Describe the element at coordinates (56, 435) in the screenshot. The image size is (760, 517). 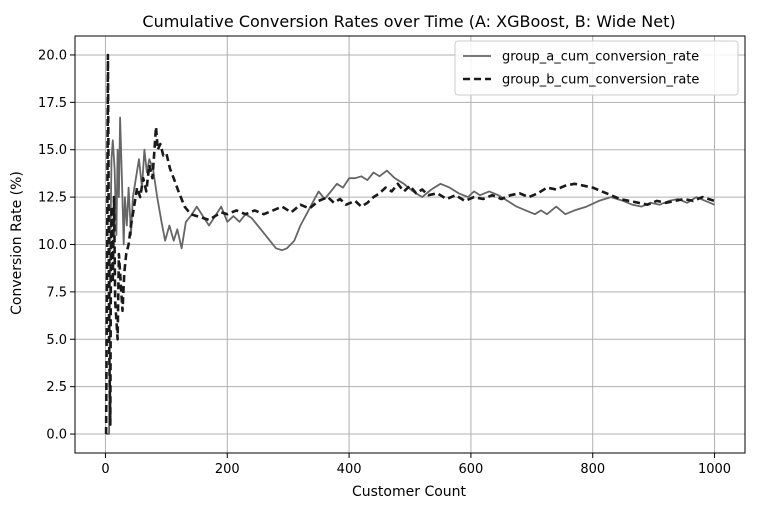
I see `y-tick-label: 0.0` at that location.